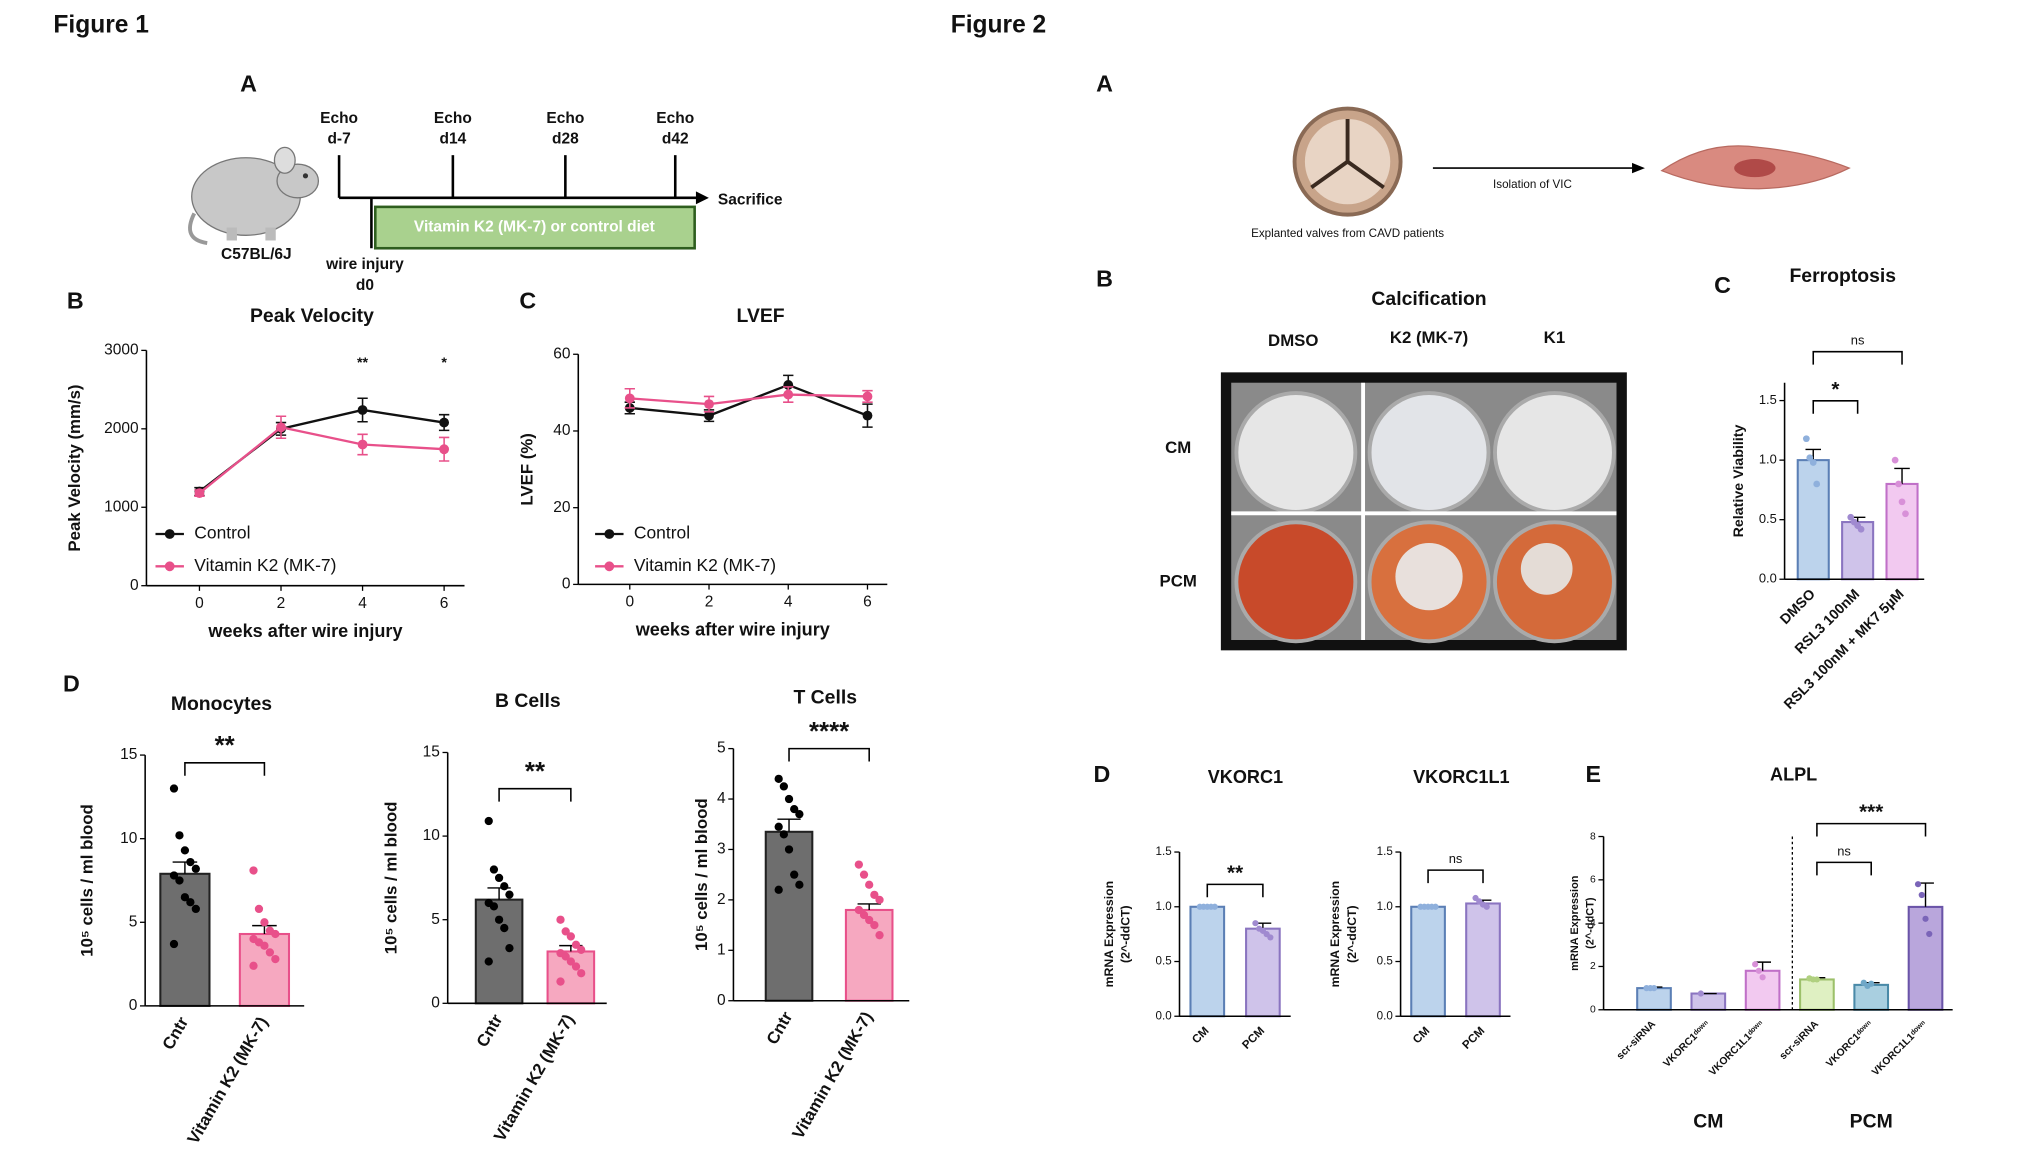 The image size is (2028, 1152). Describe the element at coordinates (128, 754) in the screenshot. I see `y-tick-label: 15` at that location.